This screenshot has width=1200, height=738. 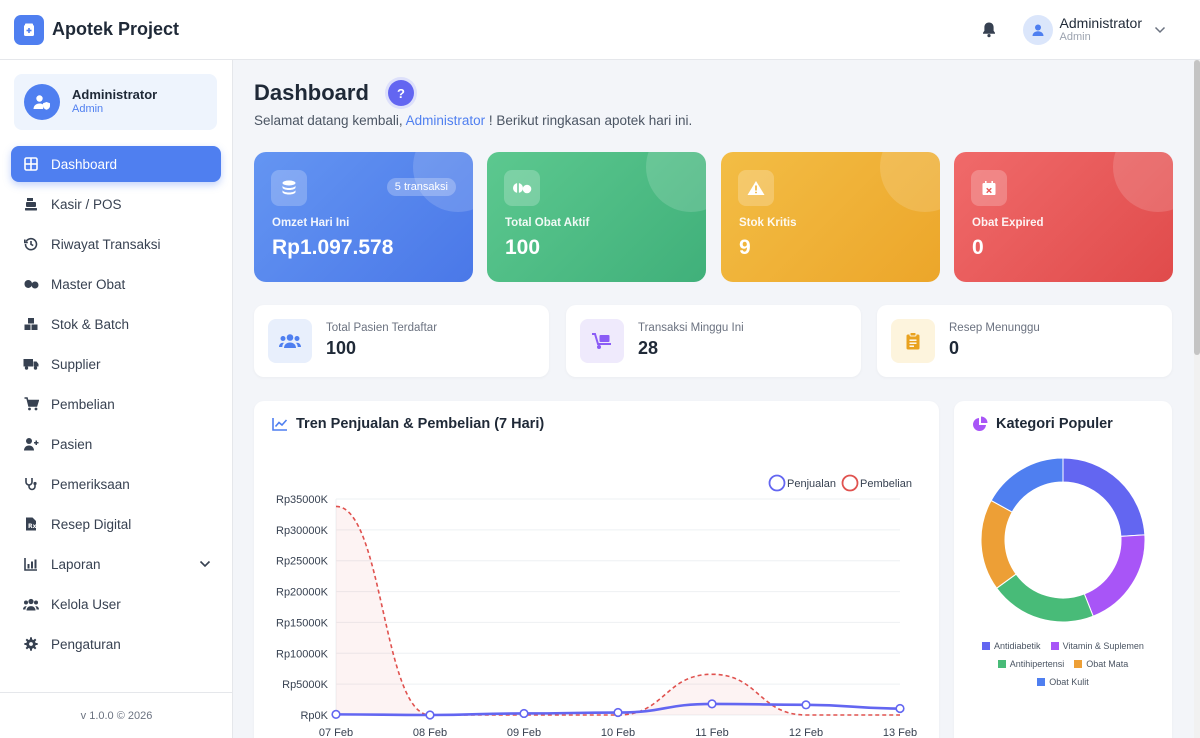 I want to click on stethoscope-icon, so click(x=31, y=484).